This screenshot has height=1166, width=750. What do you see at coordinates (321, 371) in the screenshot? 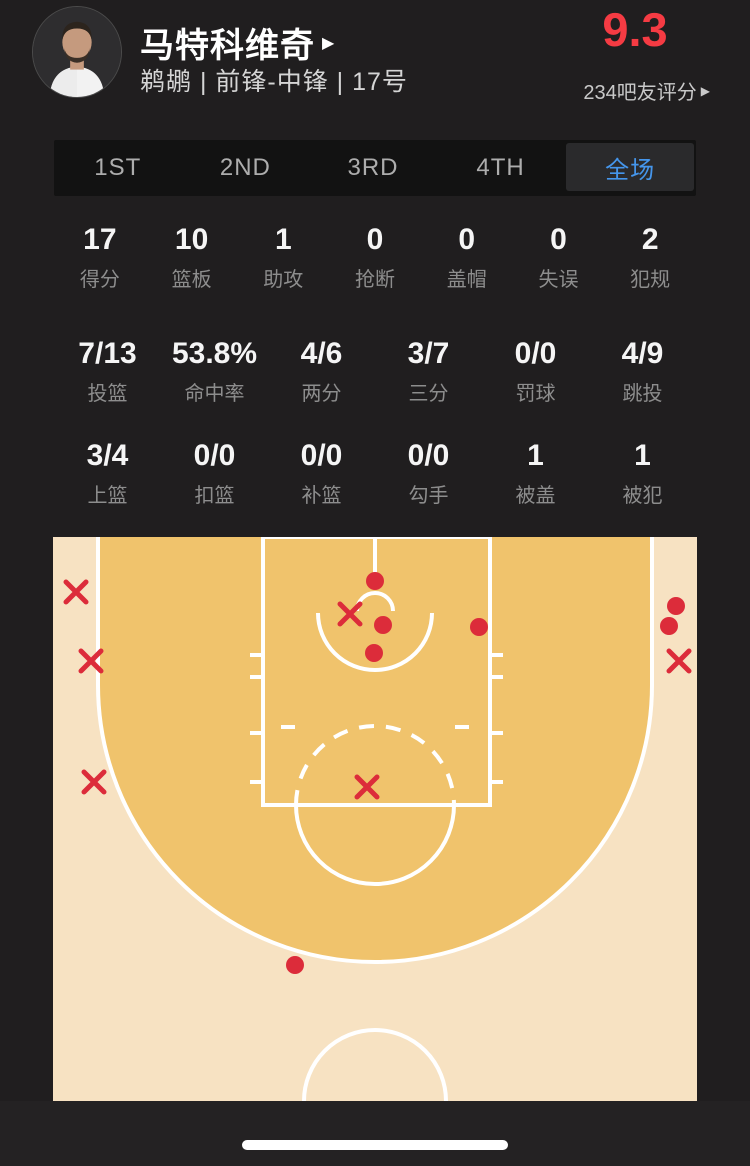
I see `stat-两分: 4/6 两分` at bounding box center [321, 371].